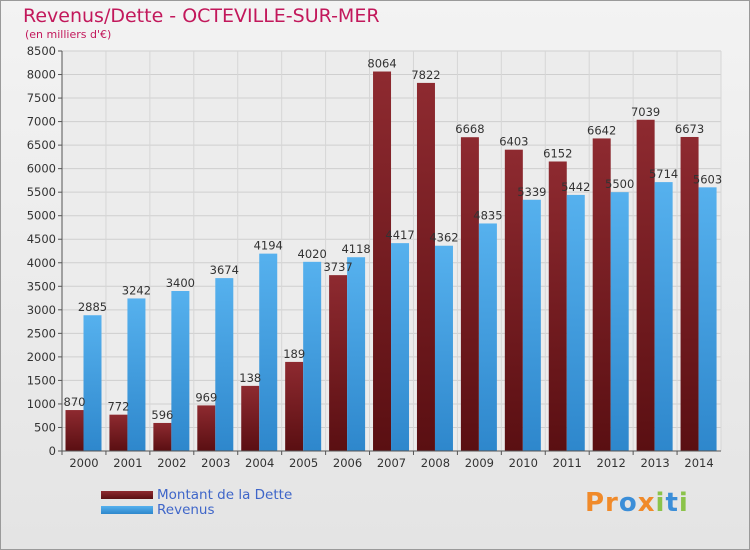 The image size is (750, 550). What do you see at coordinates (41, 239) in the screenshot?
I see `y-tick-label: 4500` at bounding box center [41, 239].